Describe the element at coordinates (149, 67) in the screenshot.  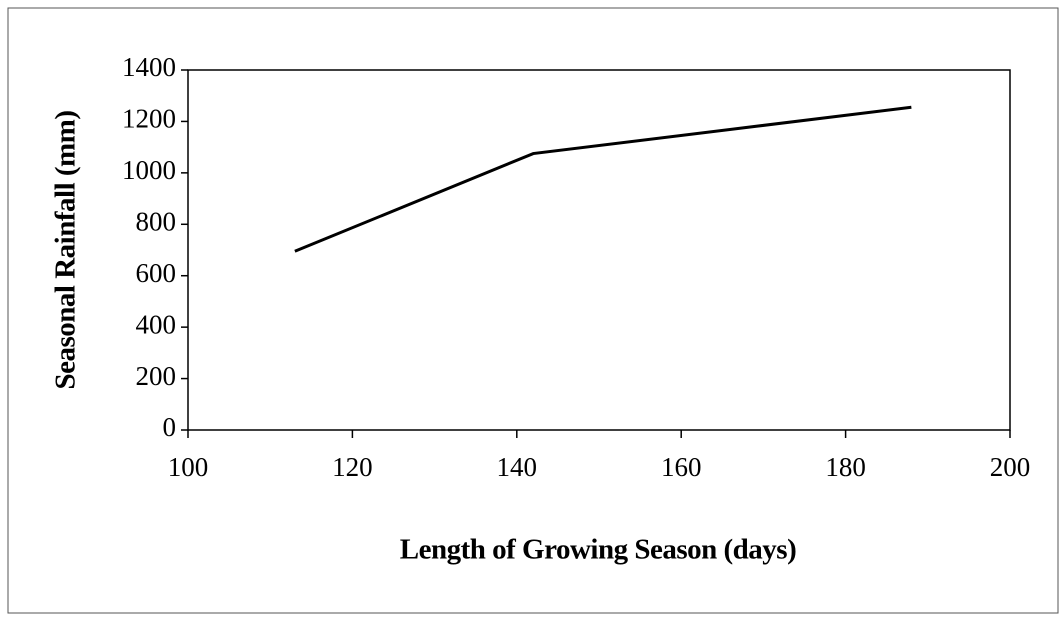
I see `y-tick-label: 1400` at that location.